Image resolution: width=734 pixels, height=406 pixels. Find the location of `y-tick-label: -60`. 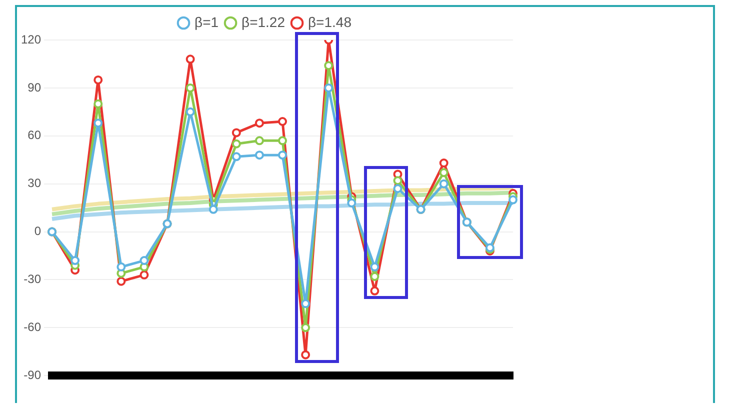

y-tick-label: -60 is located at coordinates (33, 327).